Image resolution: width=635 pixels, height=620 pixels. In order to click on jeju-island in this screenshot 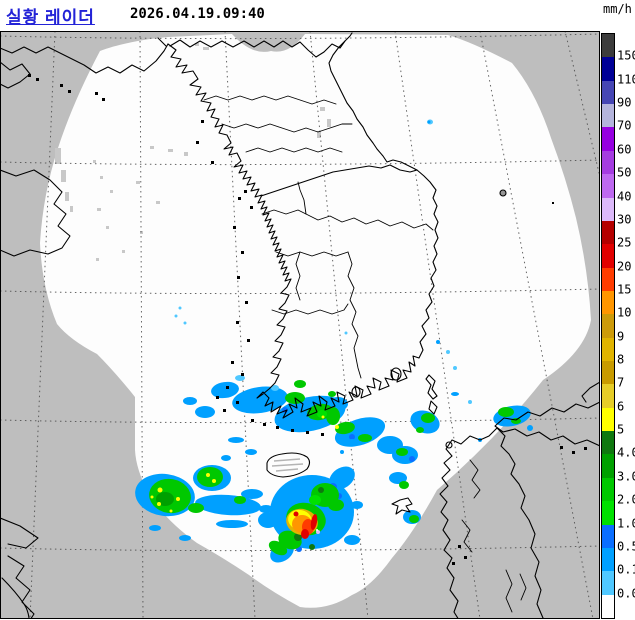, I will do `click(288, 465)`.